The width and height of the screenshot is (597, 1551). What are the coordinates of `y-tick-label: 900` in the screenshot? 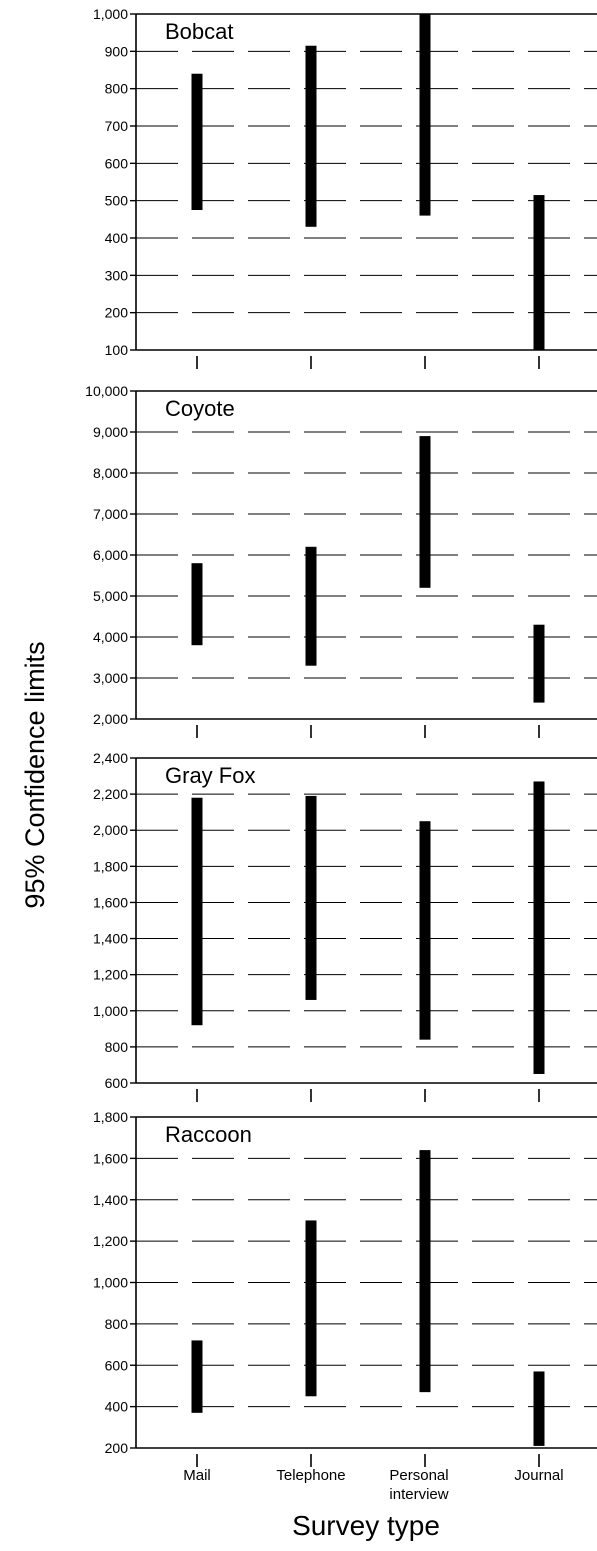 It's located at (117, 51).